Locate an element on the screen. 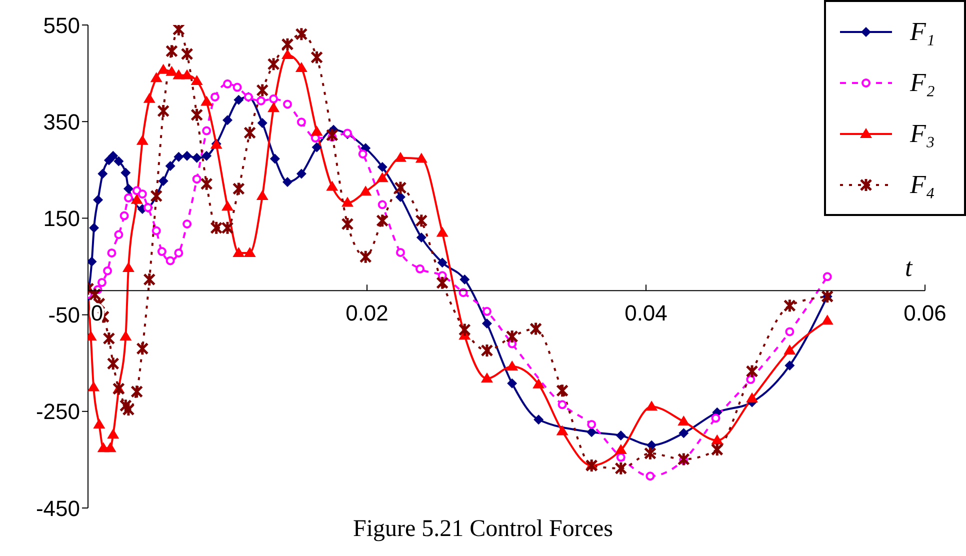  legend-label: F₂ is located at coordinates (922, 83).